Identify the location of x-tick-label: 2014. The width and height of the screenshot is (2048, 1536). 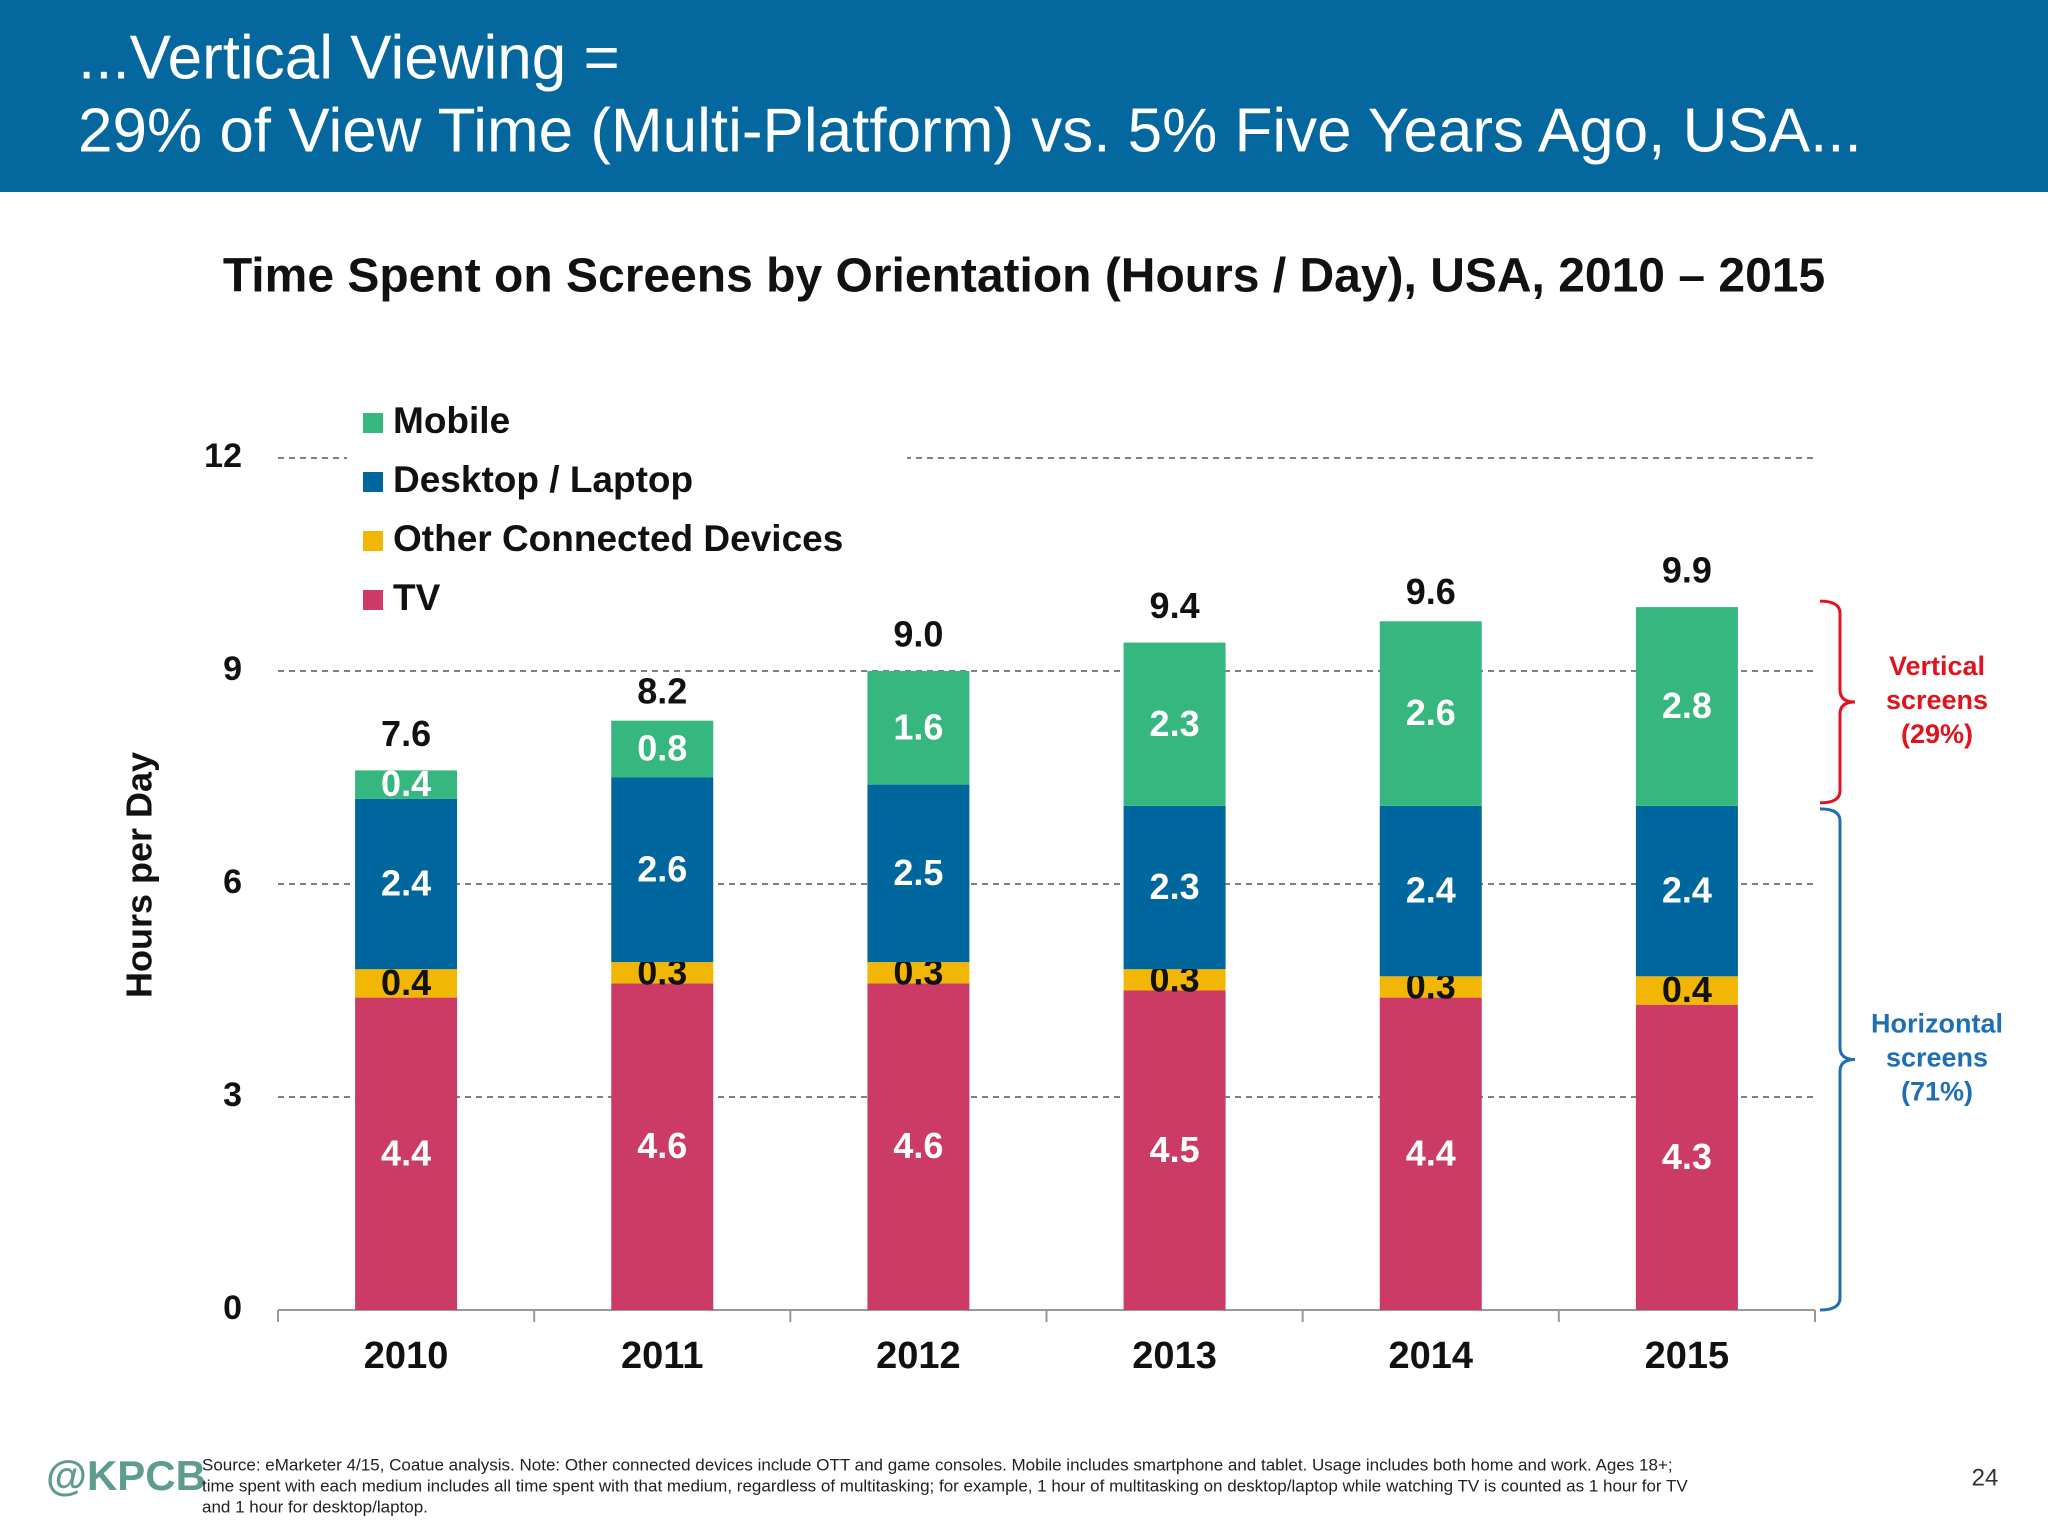
(1430, 1356).